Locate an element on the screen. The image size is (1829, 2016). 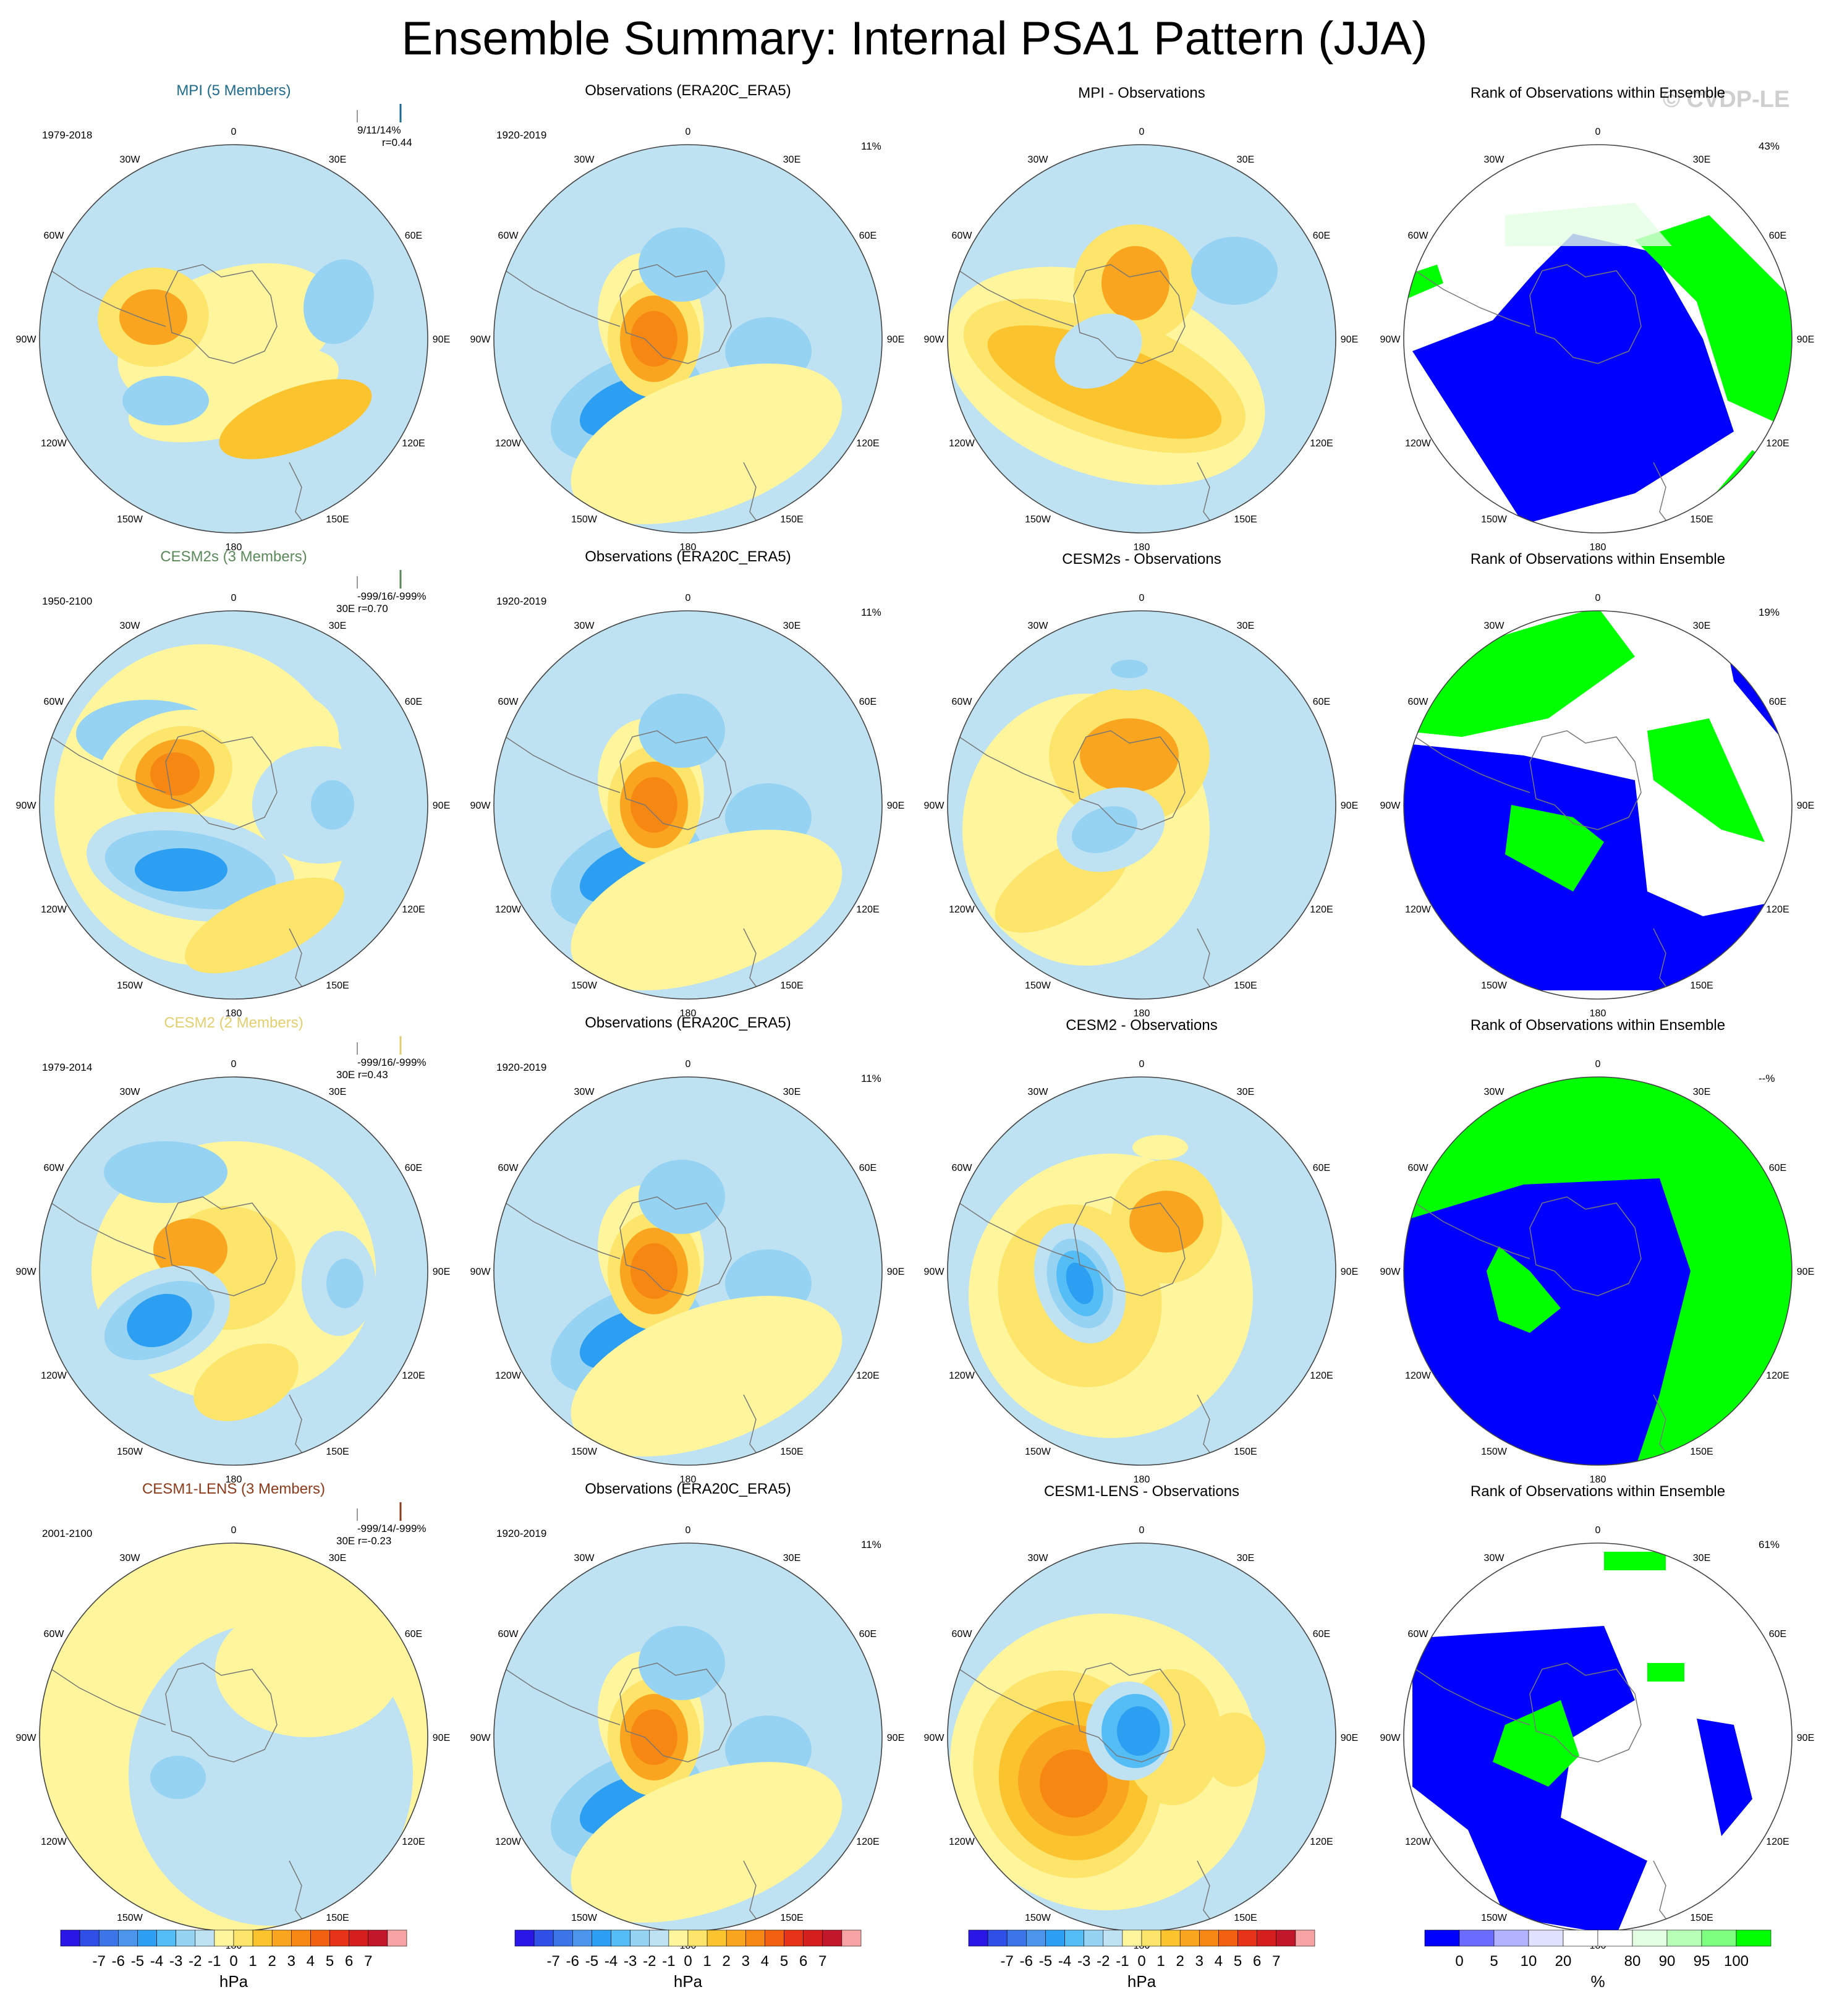
colorbar-unit: hPa is located at coordinates (233, 1981).